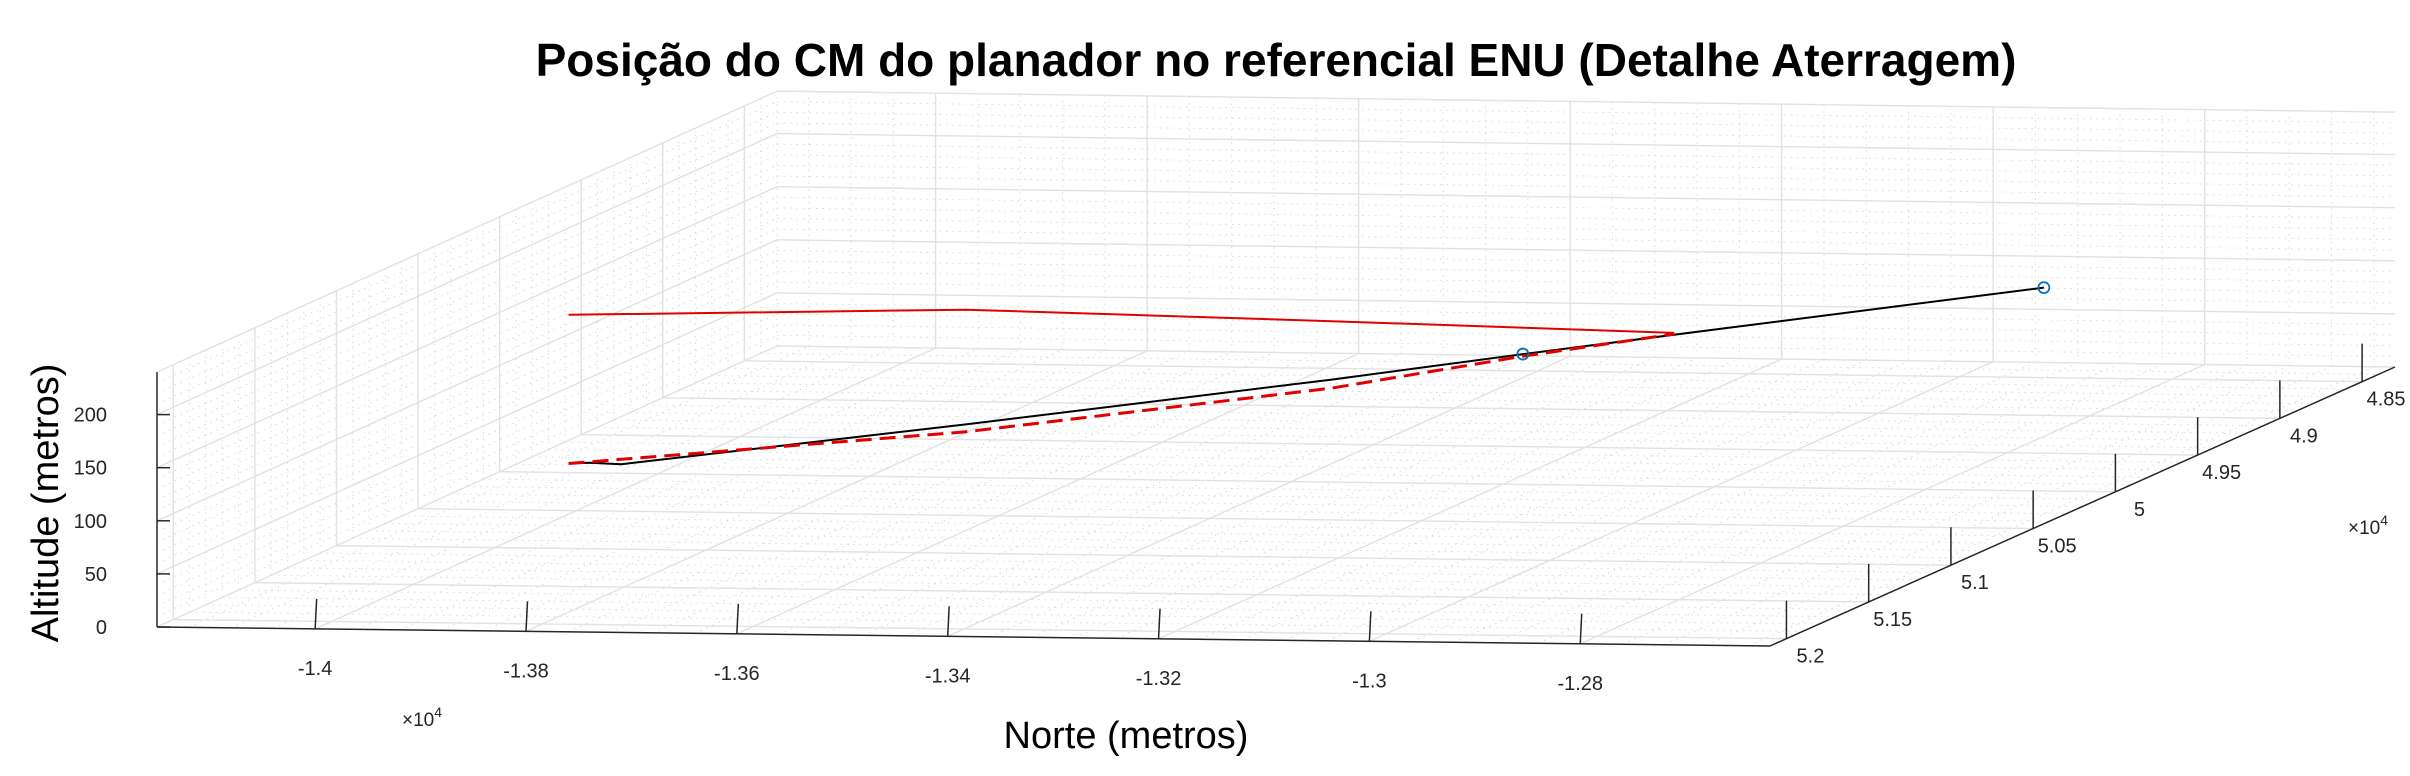 The image size is (2410, 776). I want to click on y-exponent-power: 4, so click(2384, 520).